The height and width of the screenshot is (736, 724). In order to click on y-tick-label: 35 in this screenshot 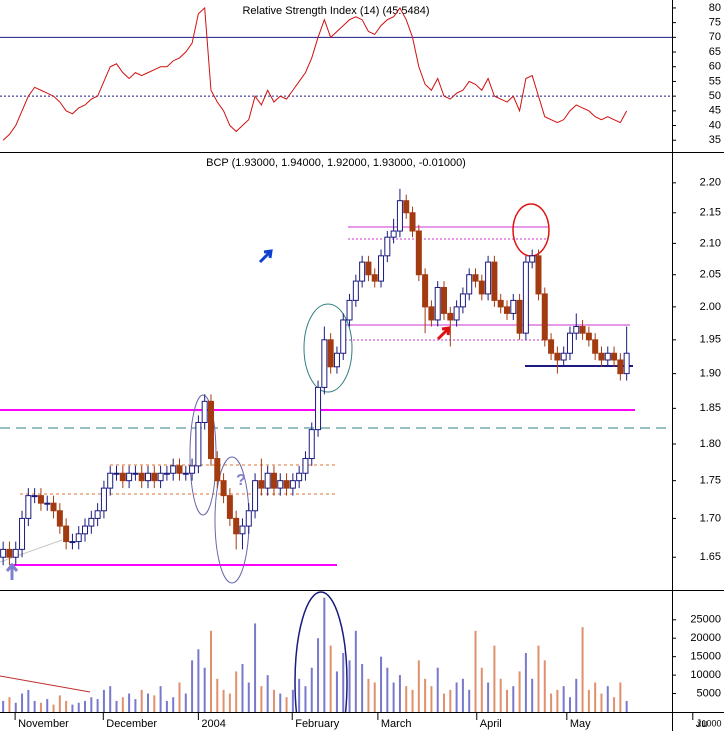, I will do `click(715, 140)`.